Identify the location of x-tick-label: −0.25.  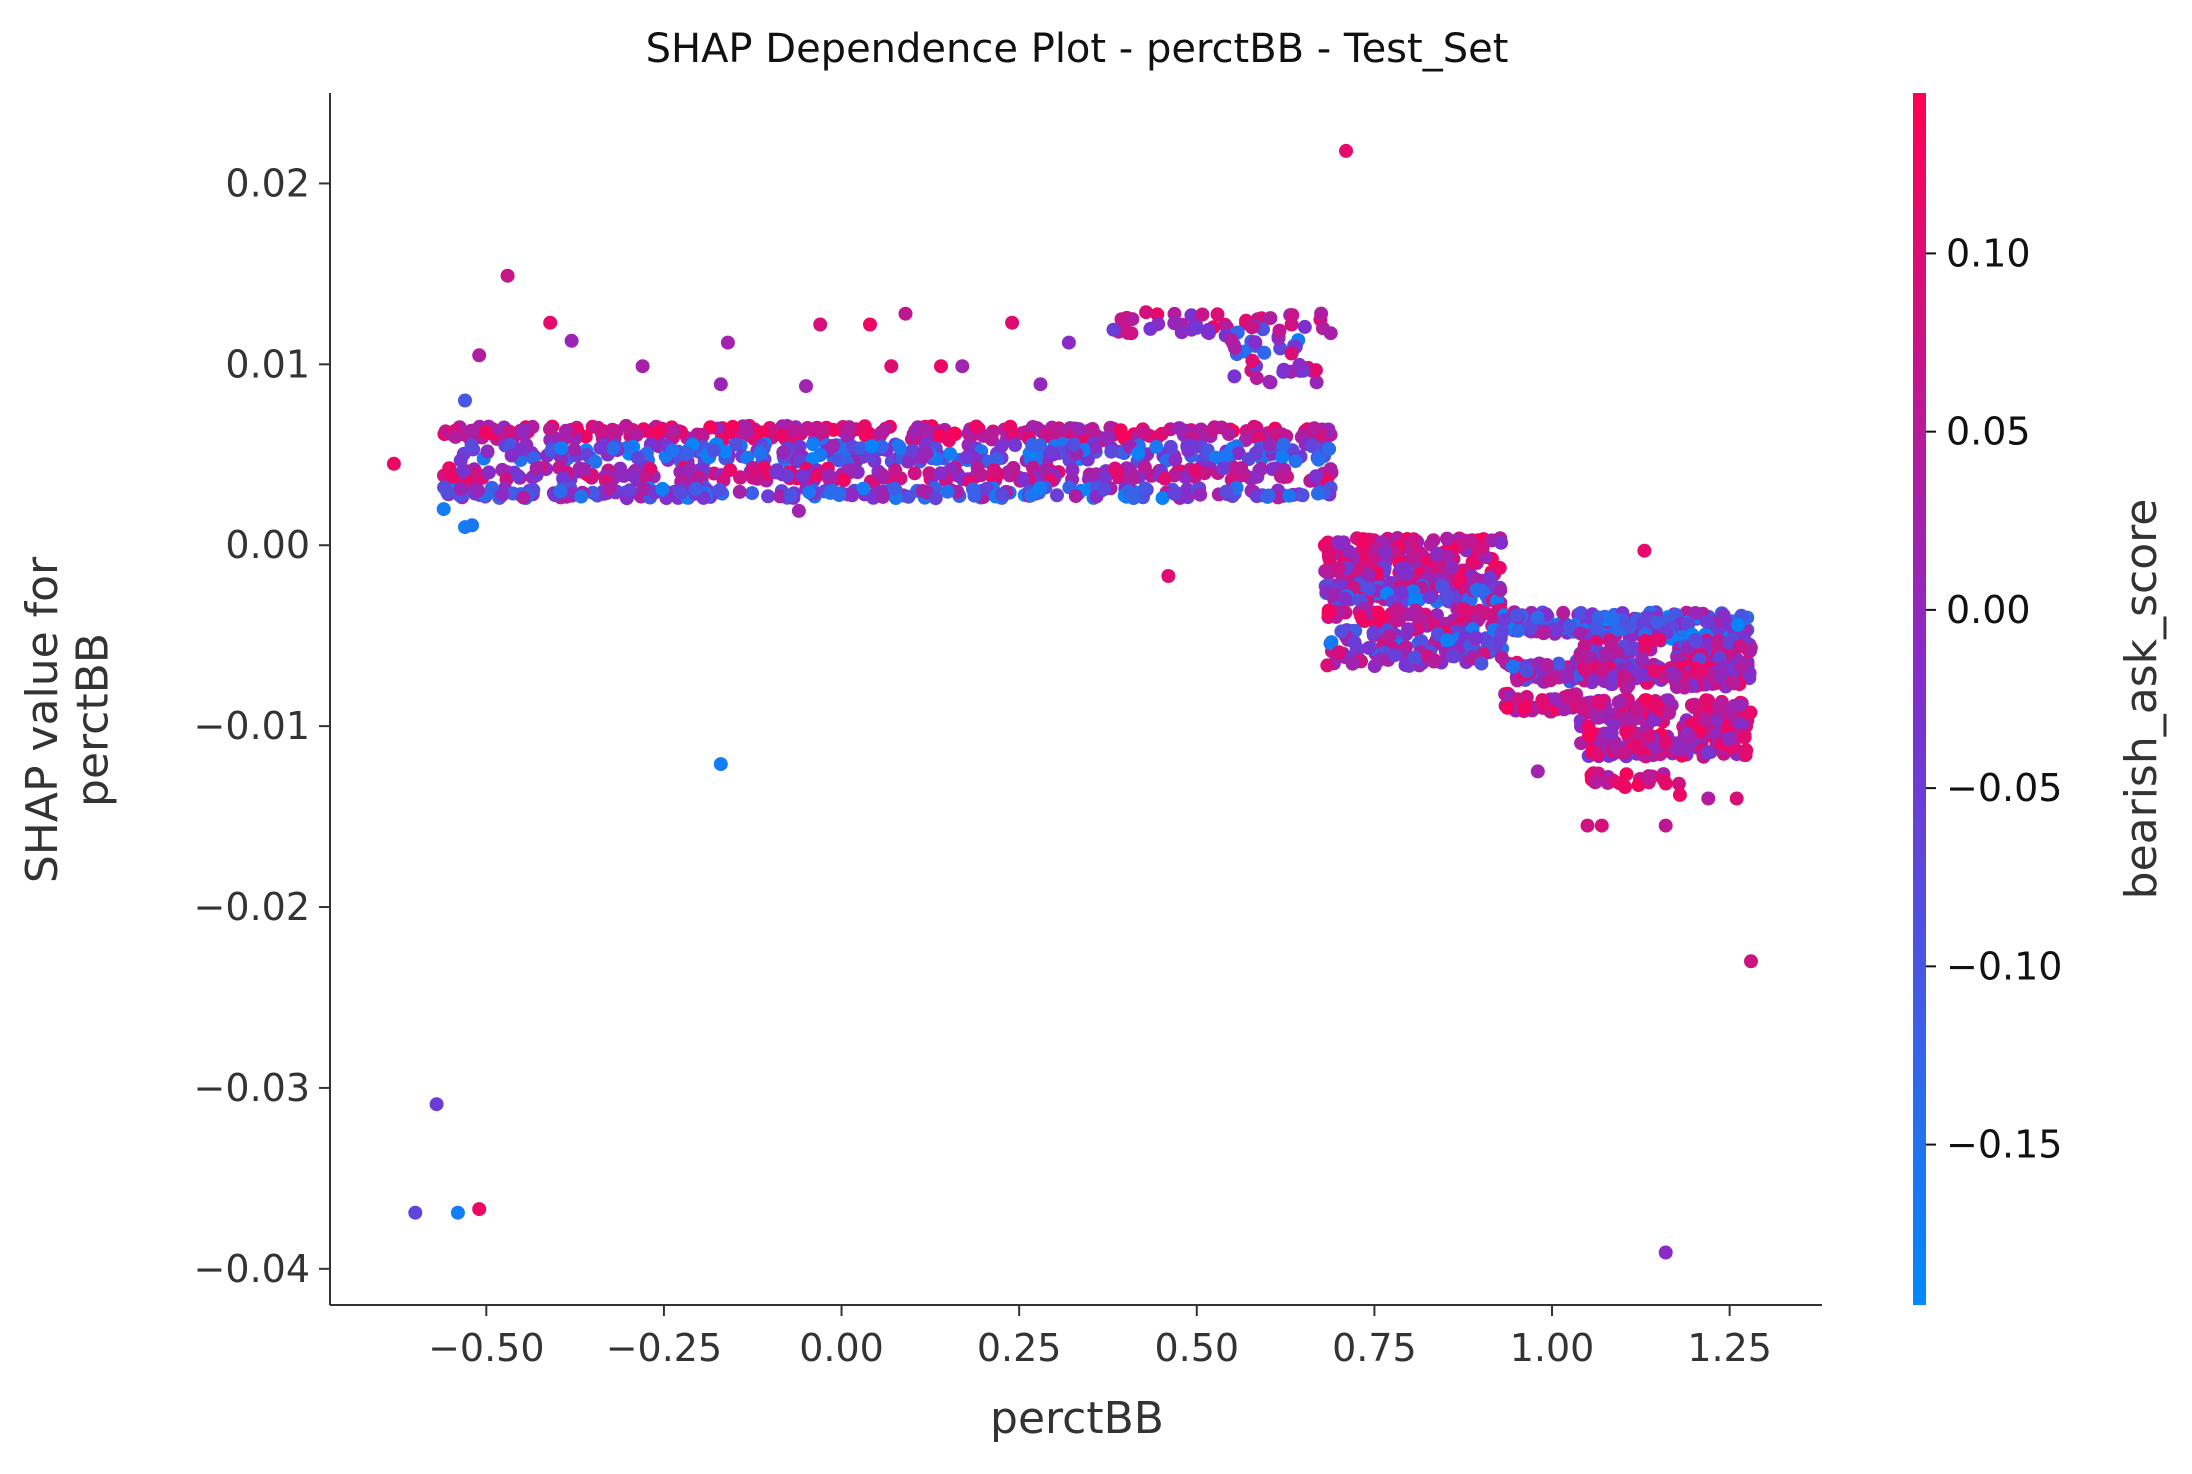
(664, 1348).